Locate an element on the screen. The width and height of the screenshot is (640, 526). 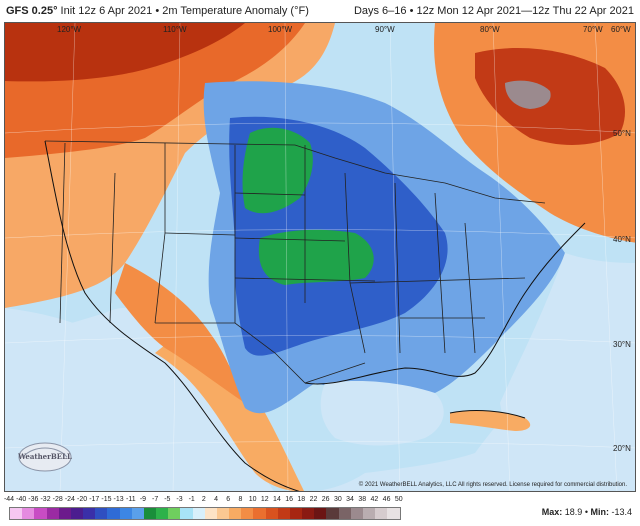
weatherbell-logo: WeatherBELL is located at coordinates (45, 457).